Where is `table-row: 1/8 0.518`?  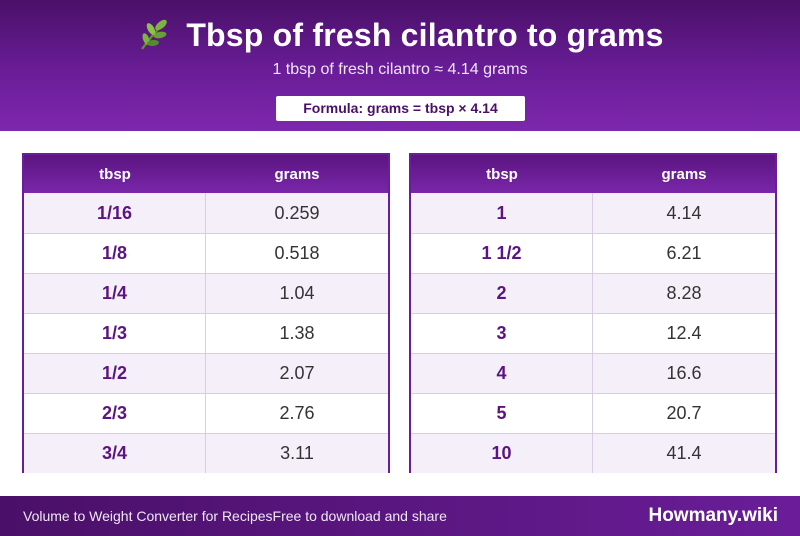 table-row: 1/8 0.518 is located at coordinates (206, 253).